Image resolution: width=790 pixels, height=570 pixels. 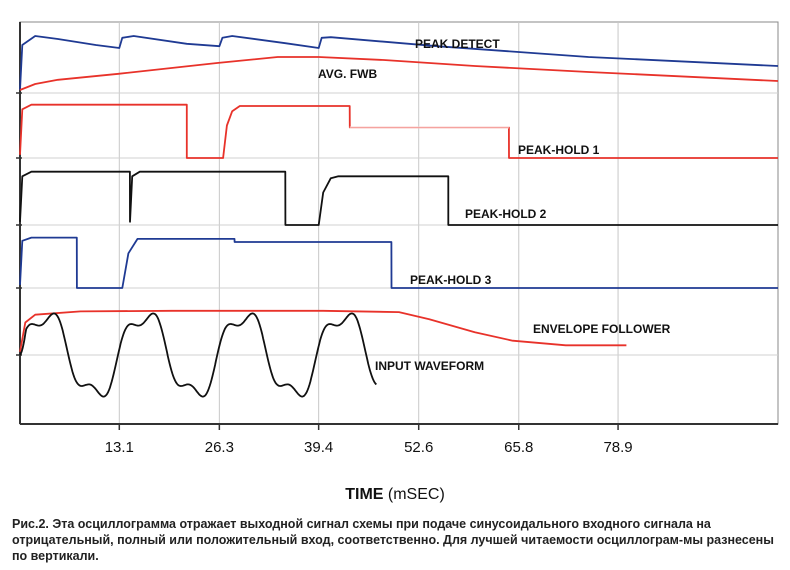 I want to click on x-axis-title: TIME (mSEC), so click(x=395, y=495).